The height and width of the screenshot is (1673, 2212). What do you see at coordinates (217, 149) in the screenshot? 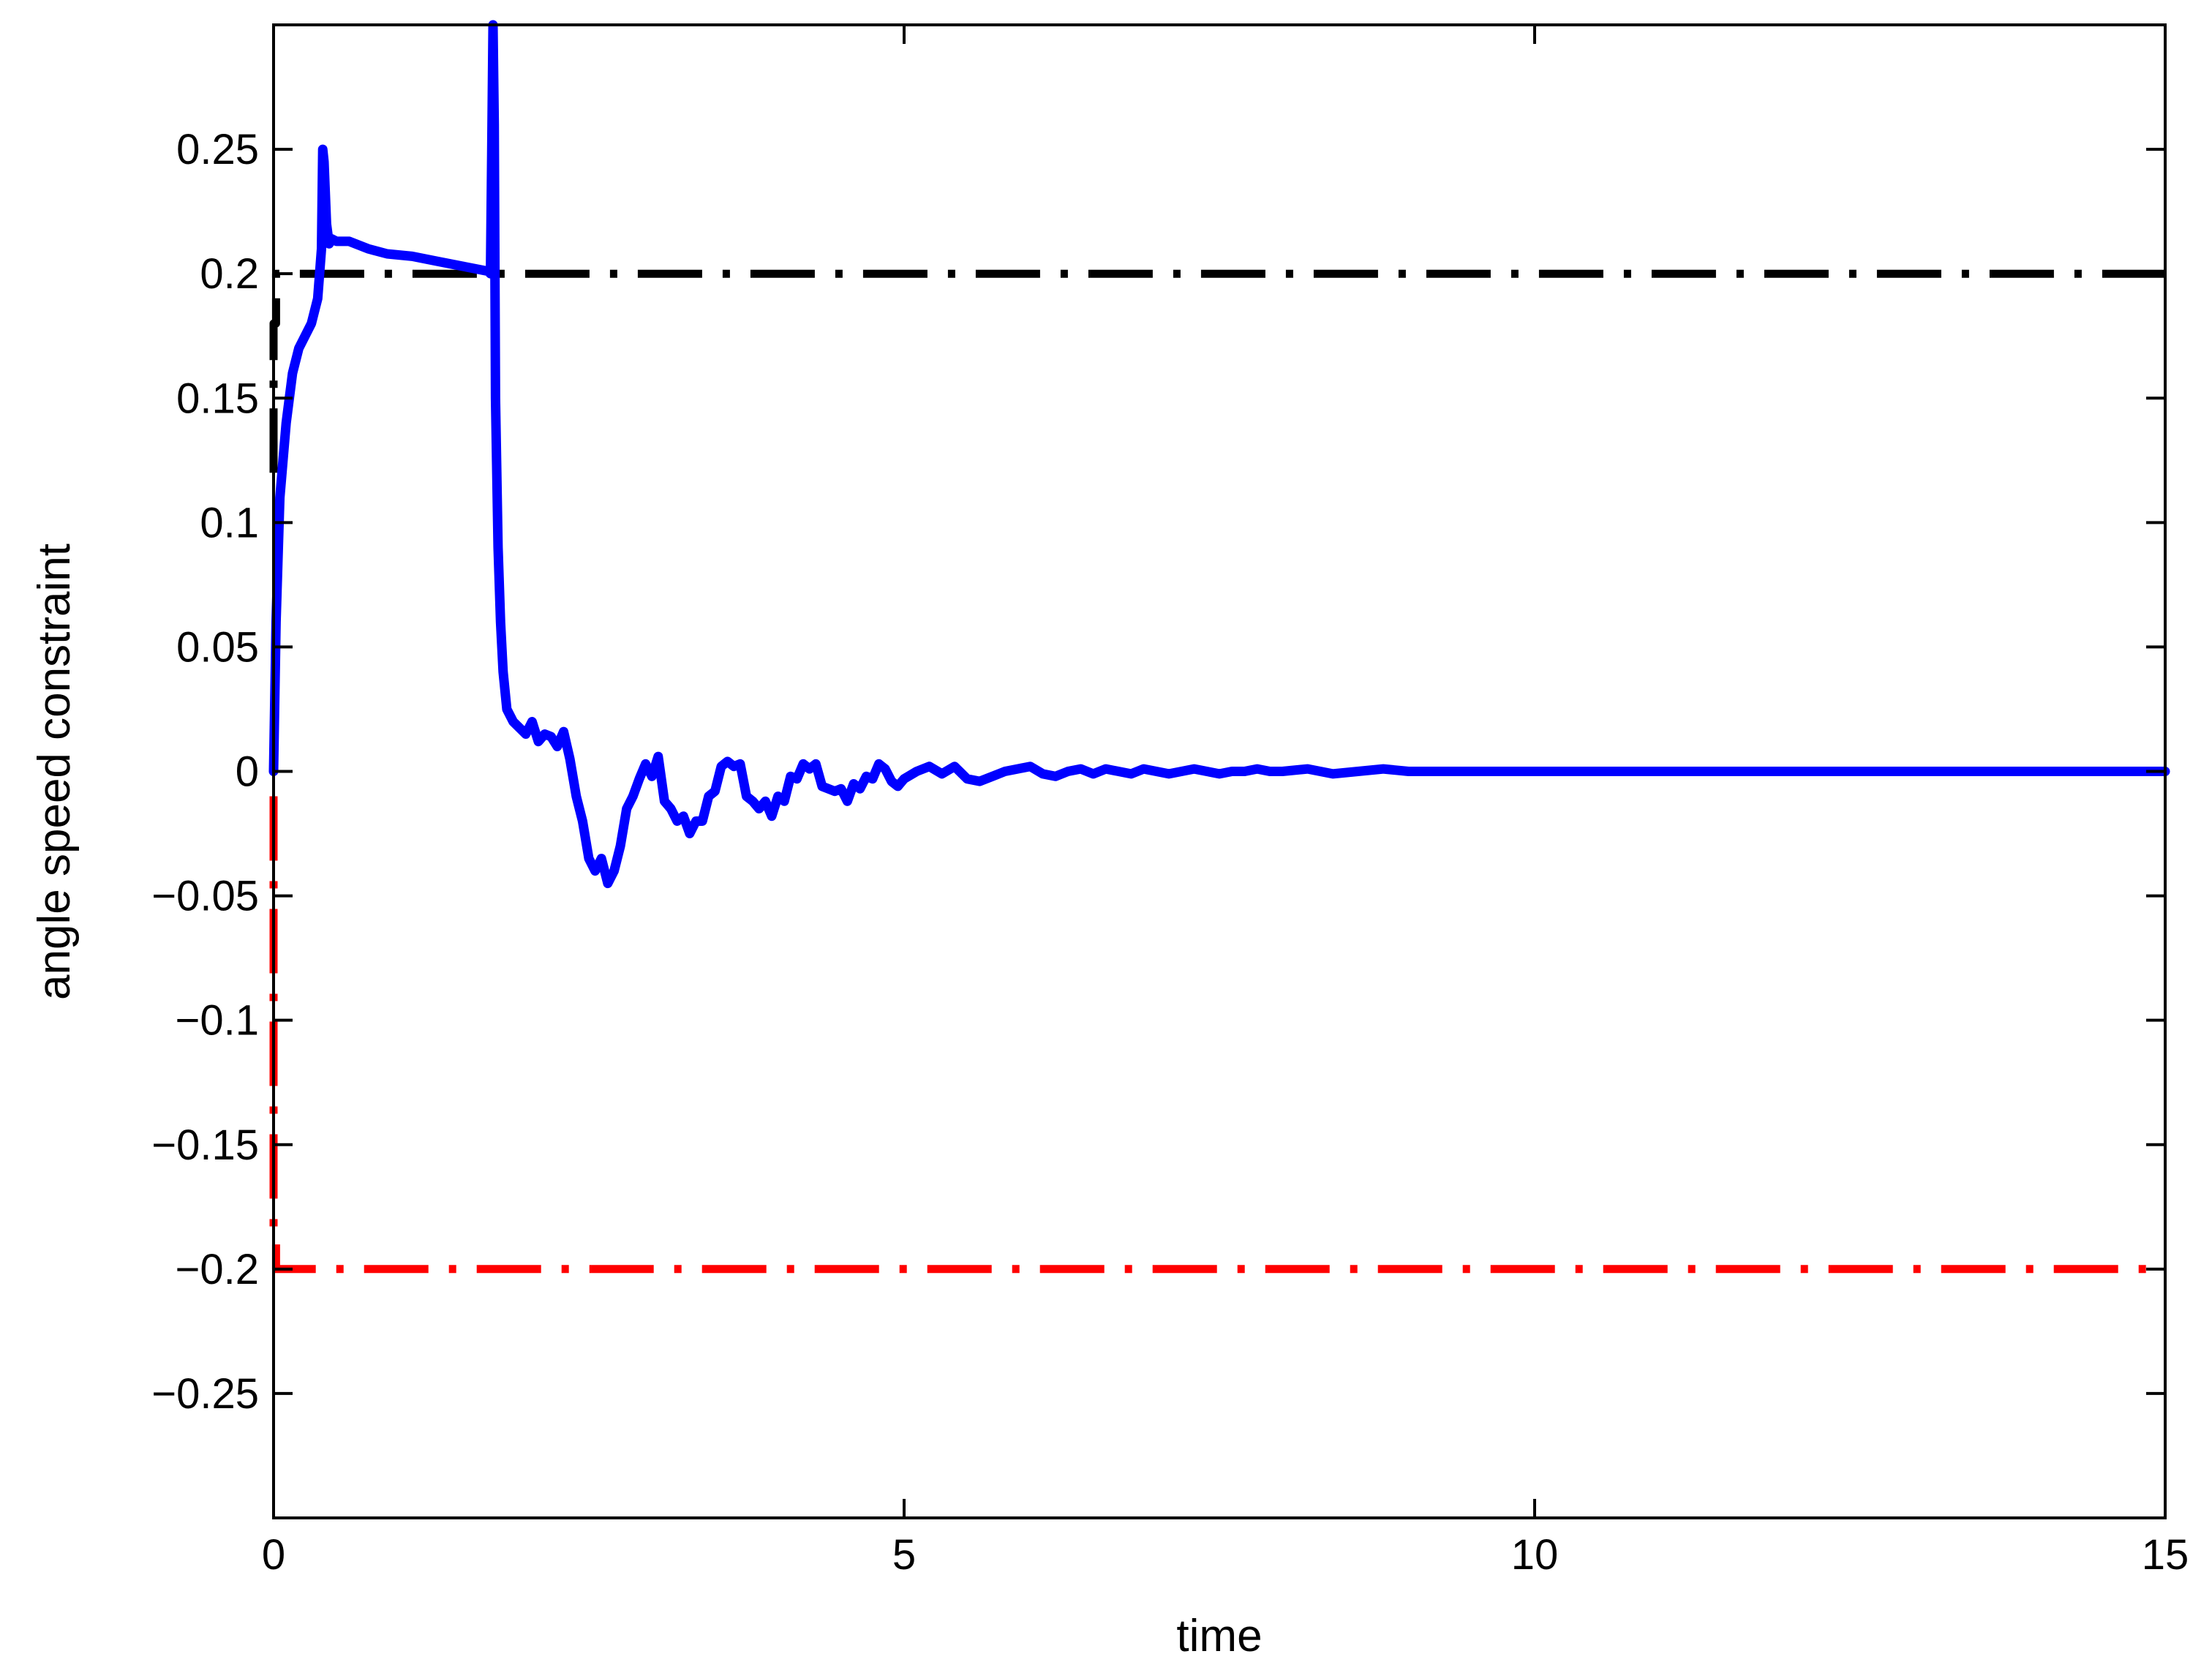
I see `y-tick-label: 0.25` at bounding box center [217, 149].